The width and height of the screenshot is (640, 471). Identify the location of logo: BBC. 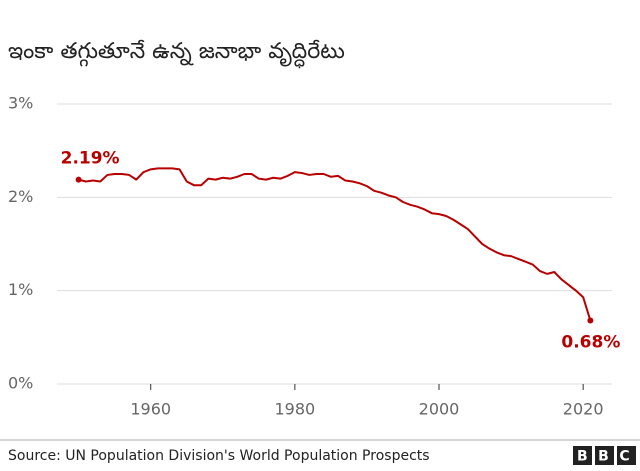
(608, 457).